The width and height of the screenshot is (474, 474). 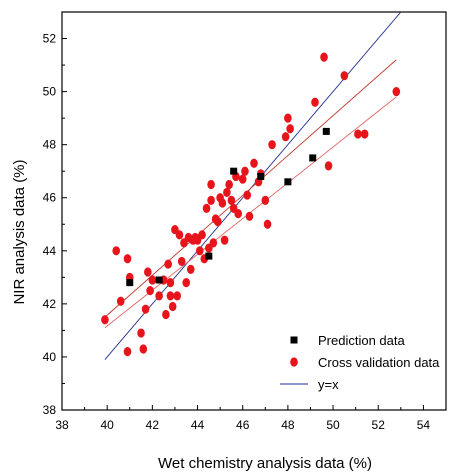 I want to click on x-tick-label: 38, so click(x=62, y=425).